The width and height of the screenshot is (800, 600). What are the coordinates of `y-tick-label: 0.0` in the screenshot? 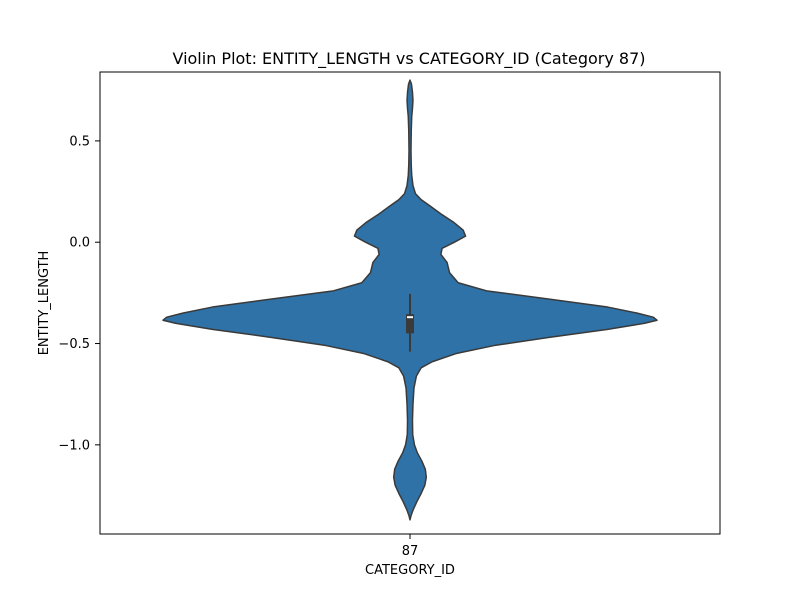 It's located at (79, 243).